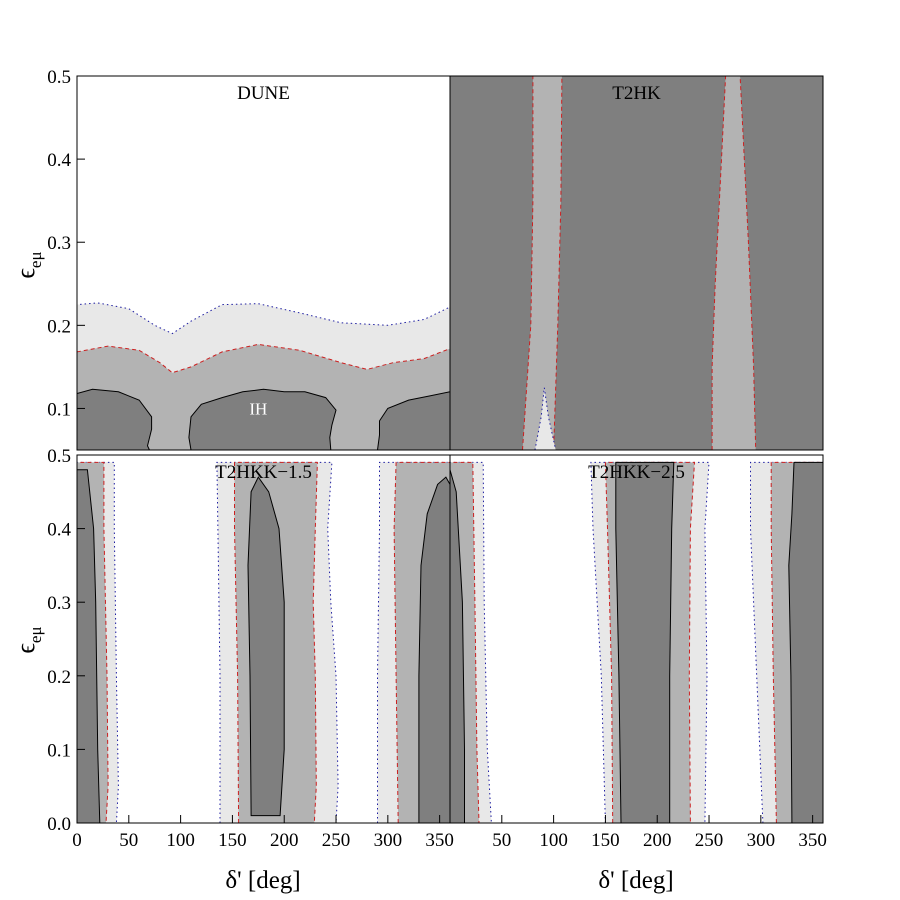 The width and height of the screenshot is (900, 900). What do you see at coordinates (635, 880) in the screenshot?
I see `x-axis-label-right: δ' [deg]` at bounding box center [635, 880].